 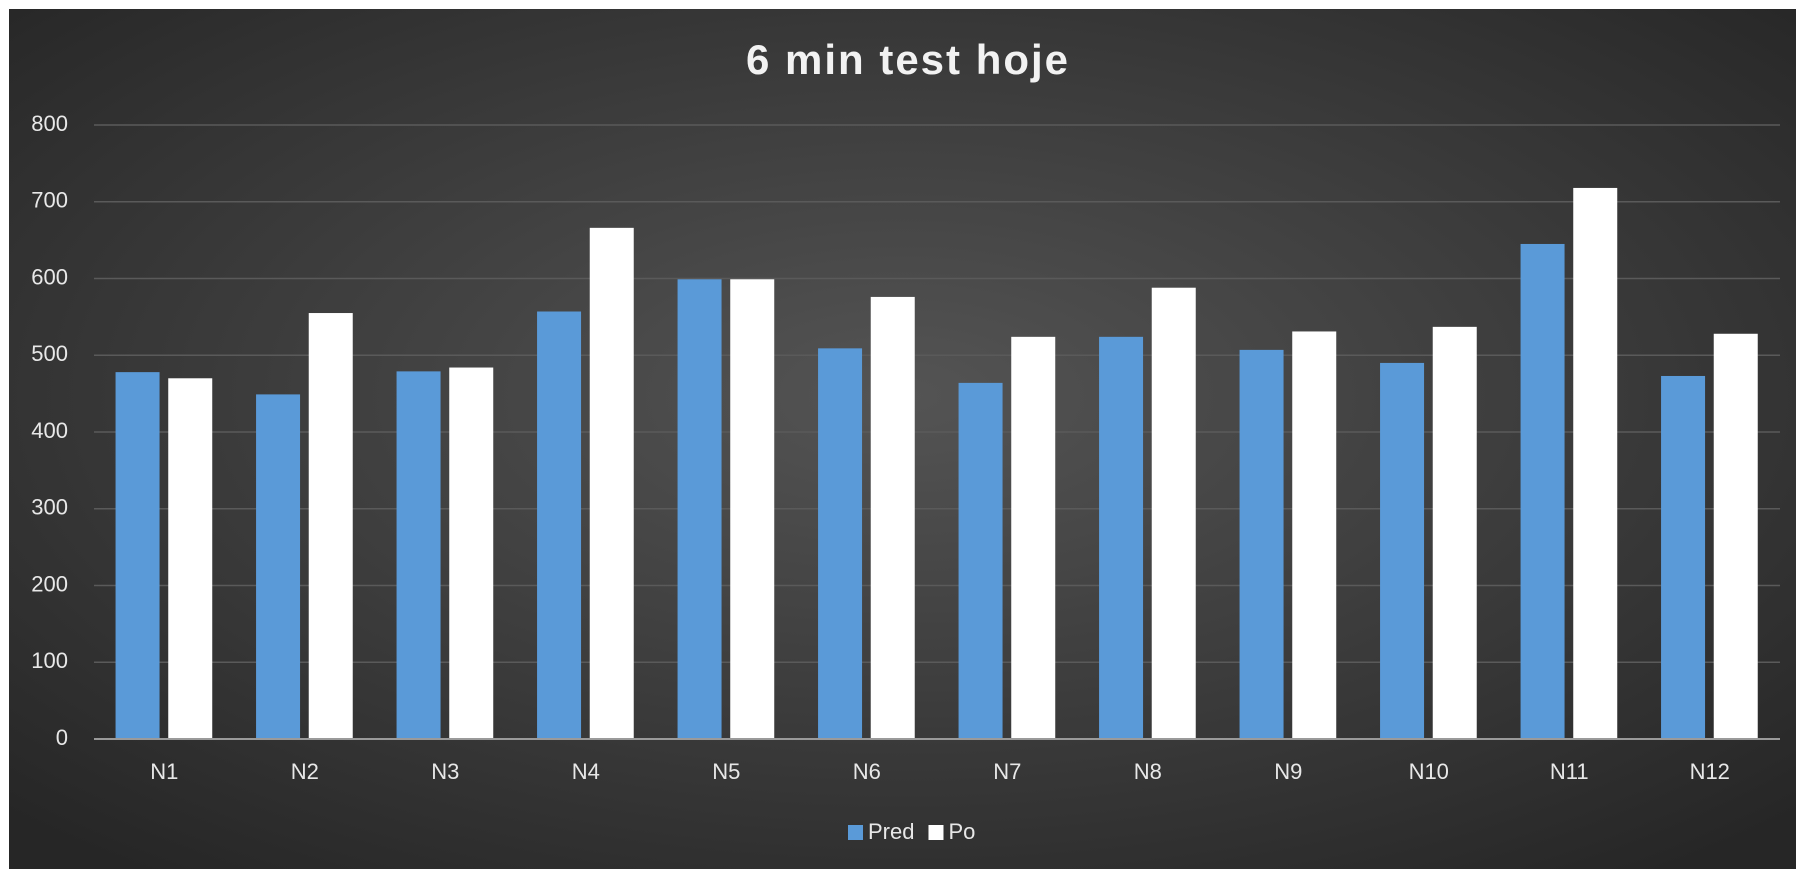 I want to click on y-tick-label: 800, so click(x=49, y=123).